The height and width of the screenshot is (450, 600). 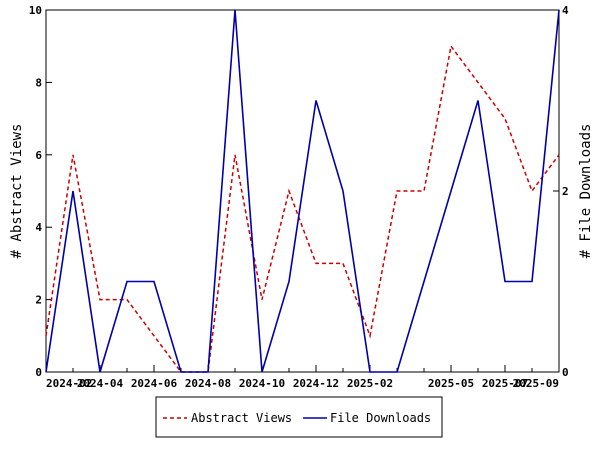 I want to click on y2-tick-label: 2, so click(x=565, y=191).